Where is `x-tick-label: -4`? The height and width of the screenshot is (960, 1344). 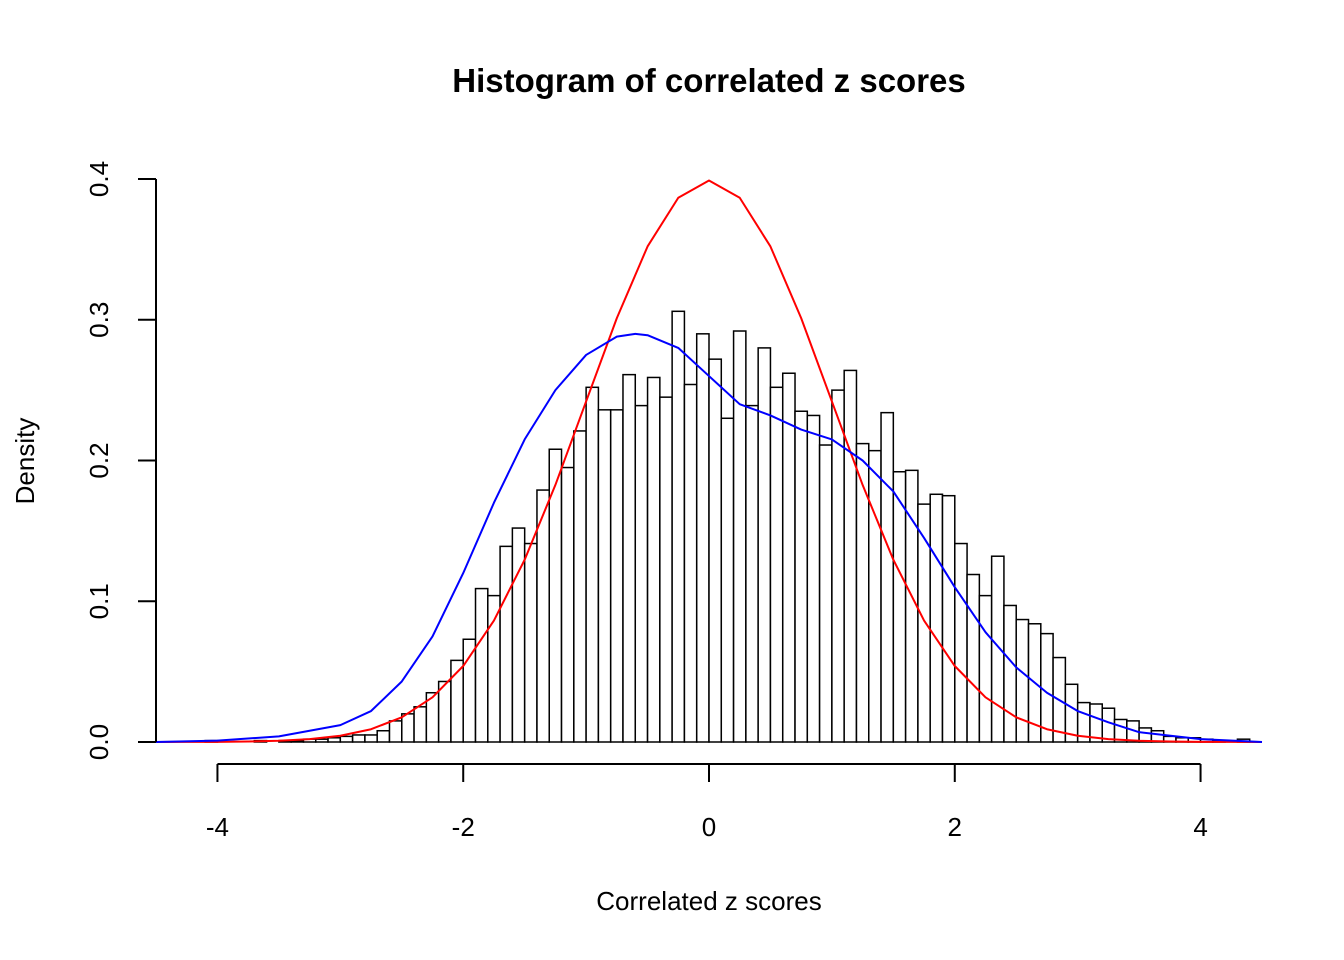
x-tick-label: -4 is located at coordinates (217, 827).